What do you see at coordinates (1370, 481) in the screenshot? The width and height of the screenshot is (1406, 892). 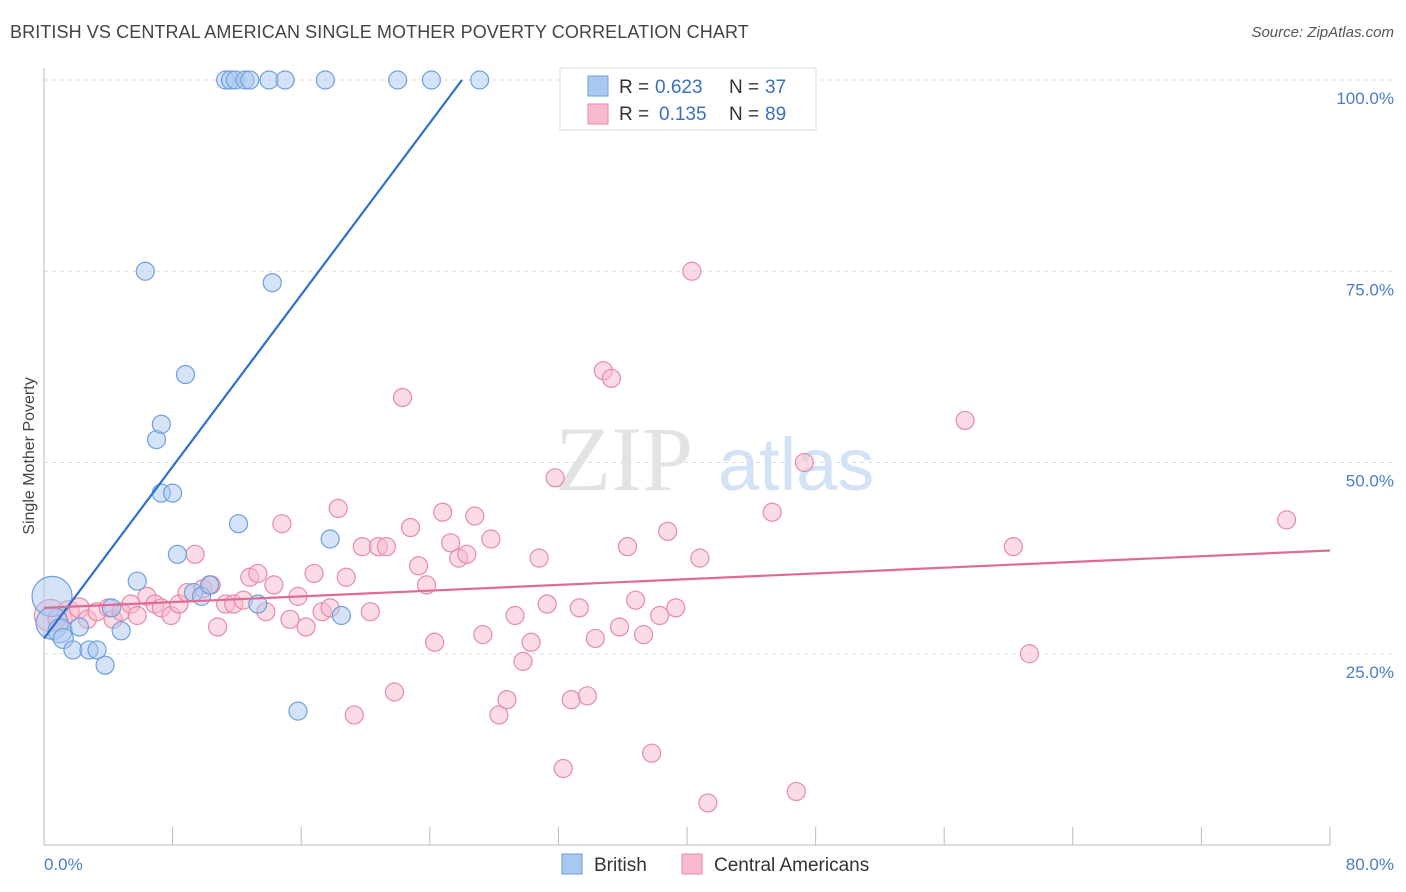 I see `y-tick-label-50: 50.0%` at bounding box center [1370, 481].